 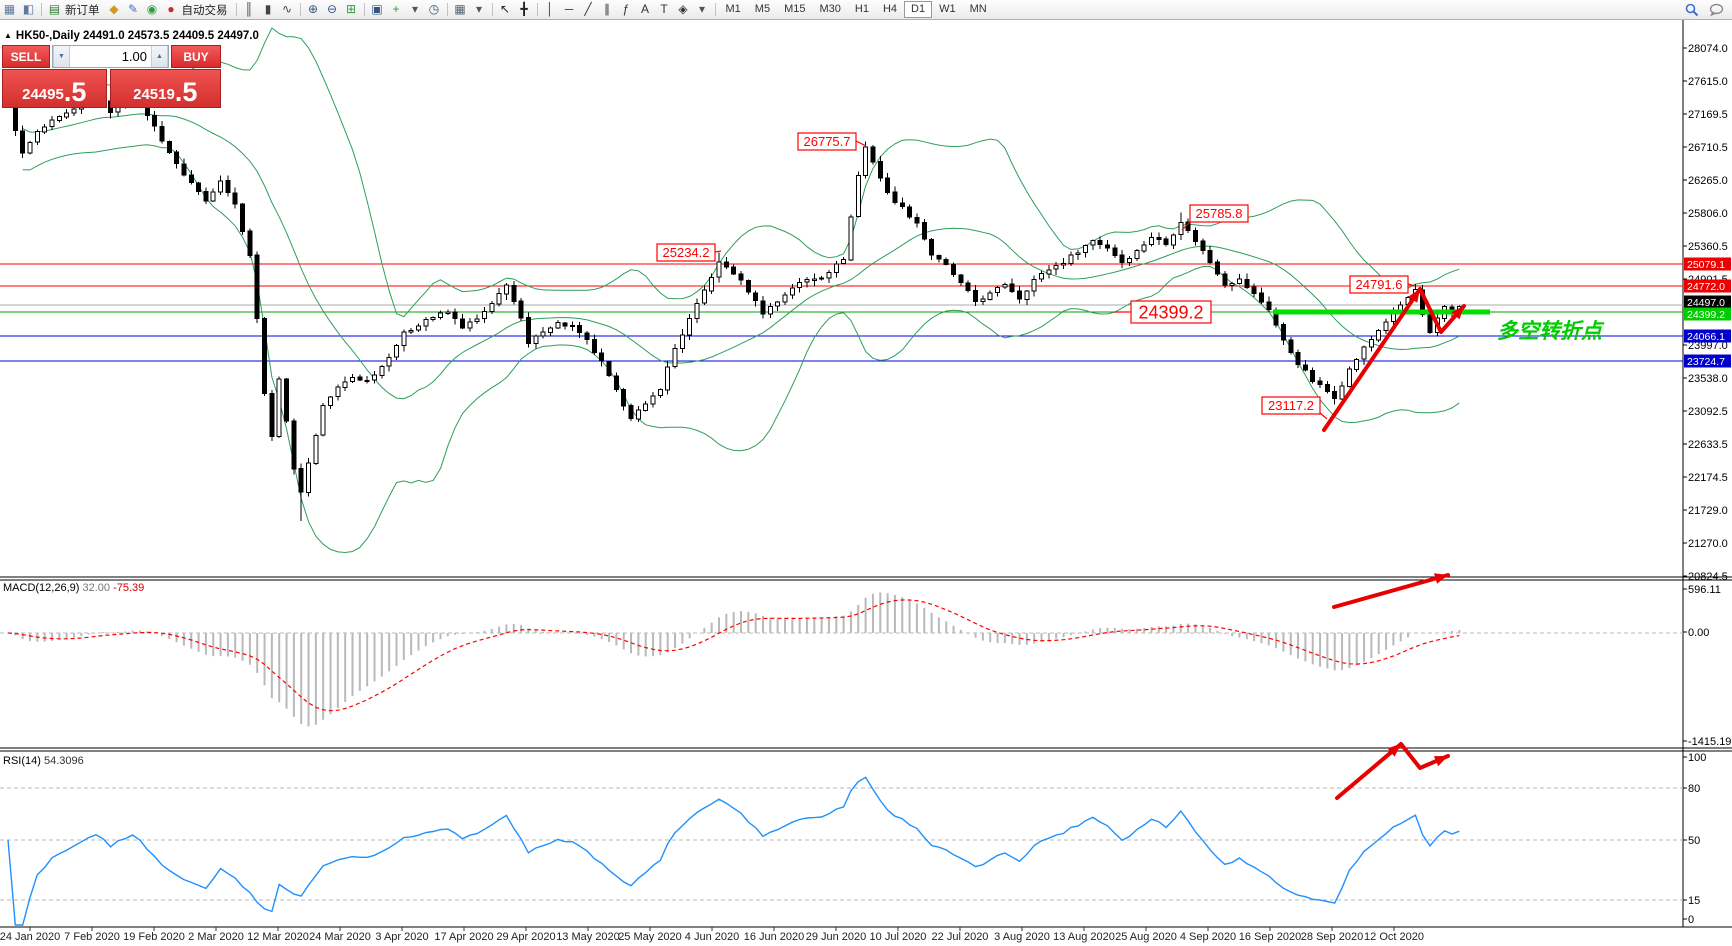 What do you see at coordinates (889, 9) in the screenshot?
I see `timeframe-H4: H4` at bounding box center [889, 9].